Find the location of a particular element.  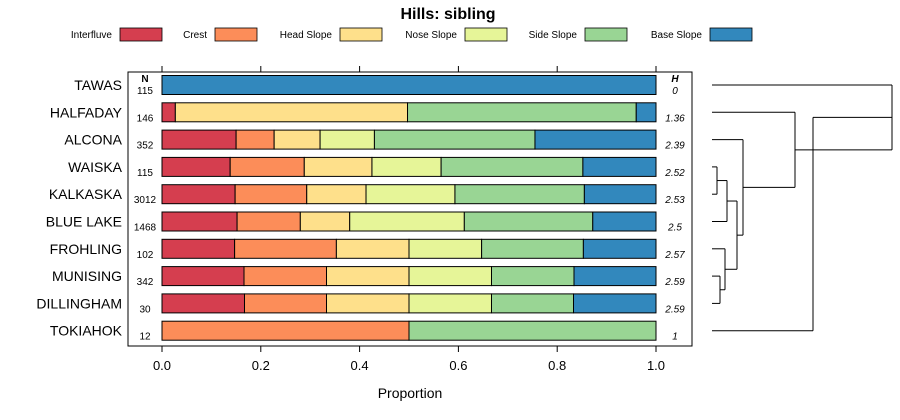

legend-label-2: Head Slope is located at coordinates (306, 35).